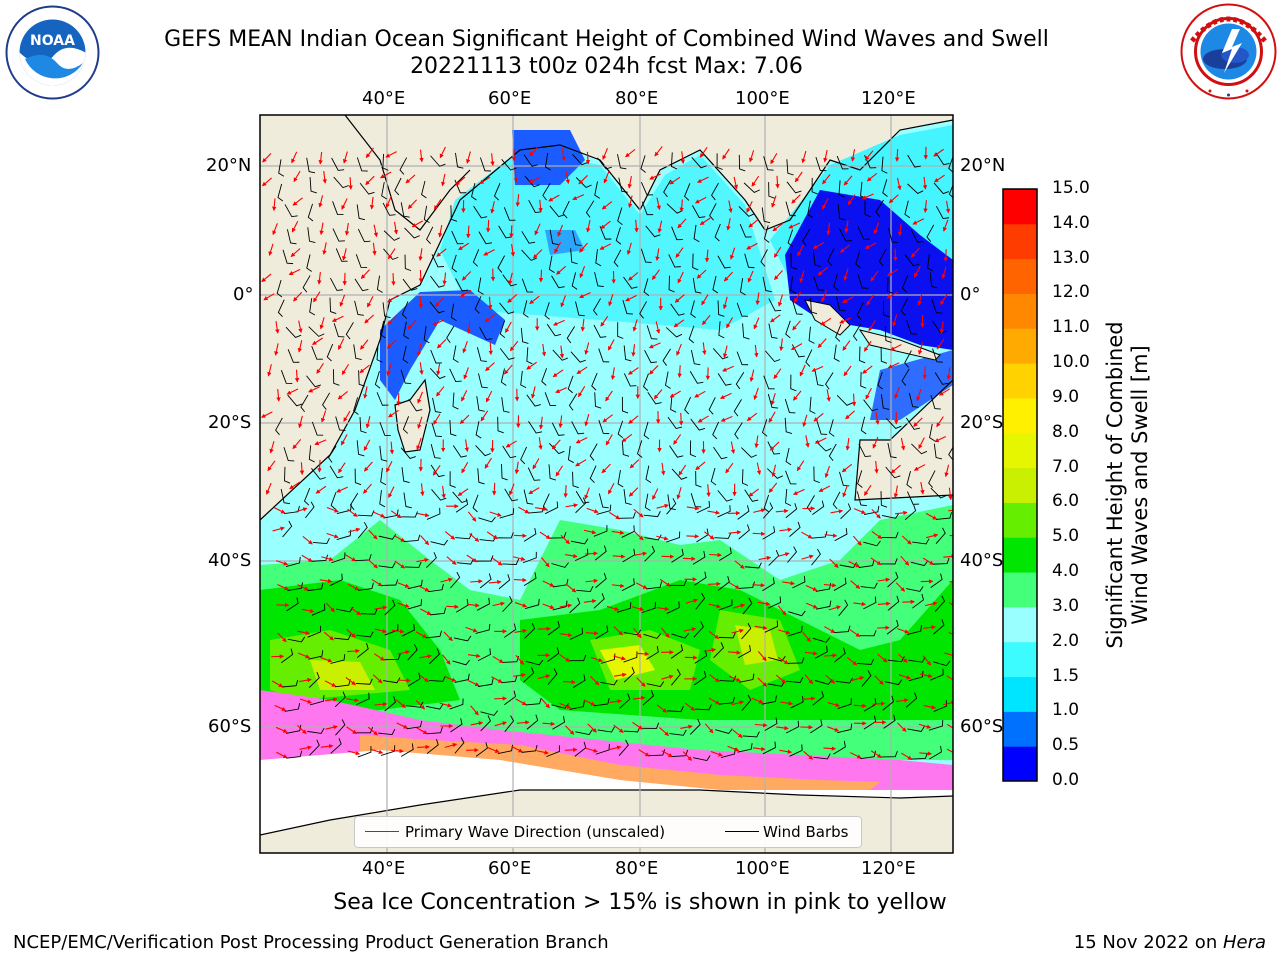  What do you see at coordinates (903, 440) in the screenshot?
I see `australia-coastline` at bounding box center [903, 440].